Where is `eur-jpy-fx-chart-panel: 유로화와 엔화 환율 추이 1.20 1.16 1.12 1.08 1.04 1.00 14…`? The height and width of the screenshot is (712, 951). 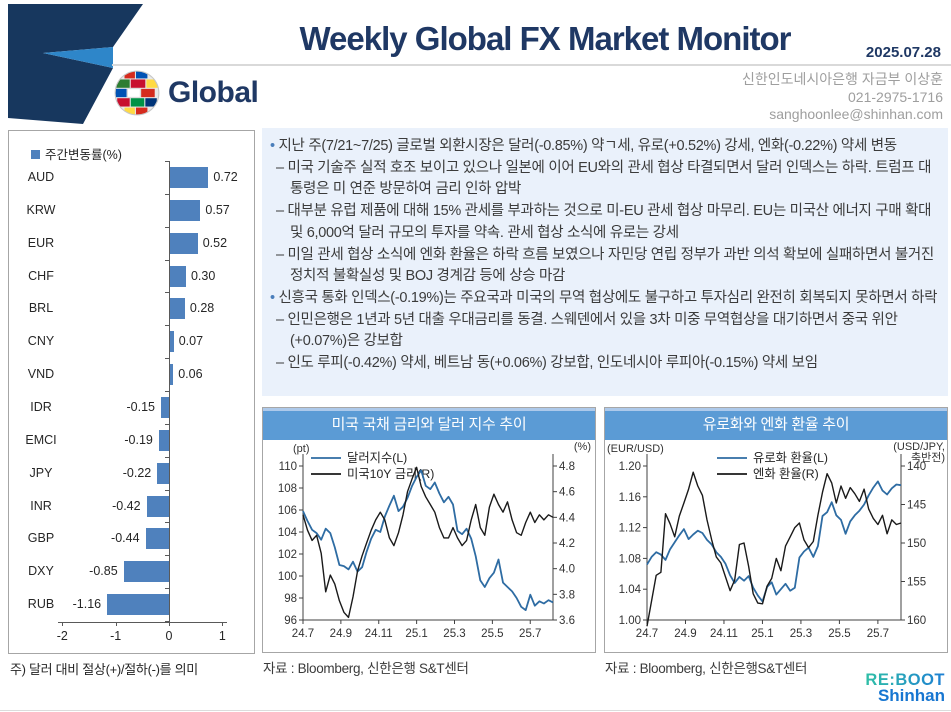 eur-jpy-fx-chart-panel: 유로화와 엔화 환율 추이 1.20 1.16 1.12 1.08 1.04 1.00 14… is located at coordinates (776, 530).